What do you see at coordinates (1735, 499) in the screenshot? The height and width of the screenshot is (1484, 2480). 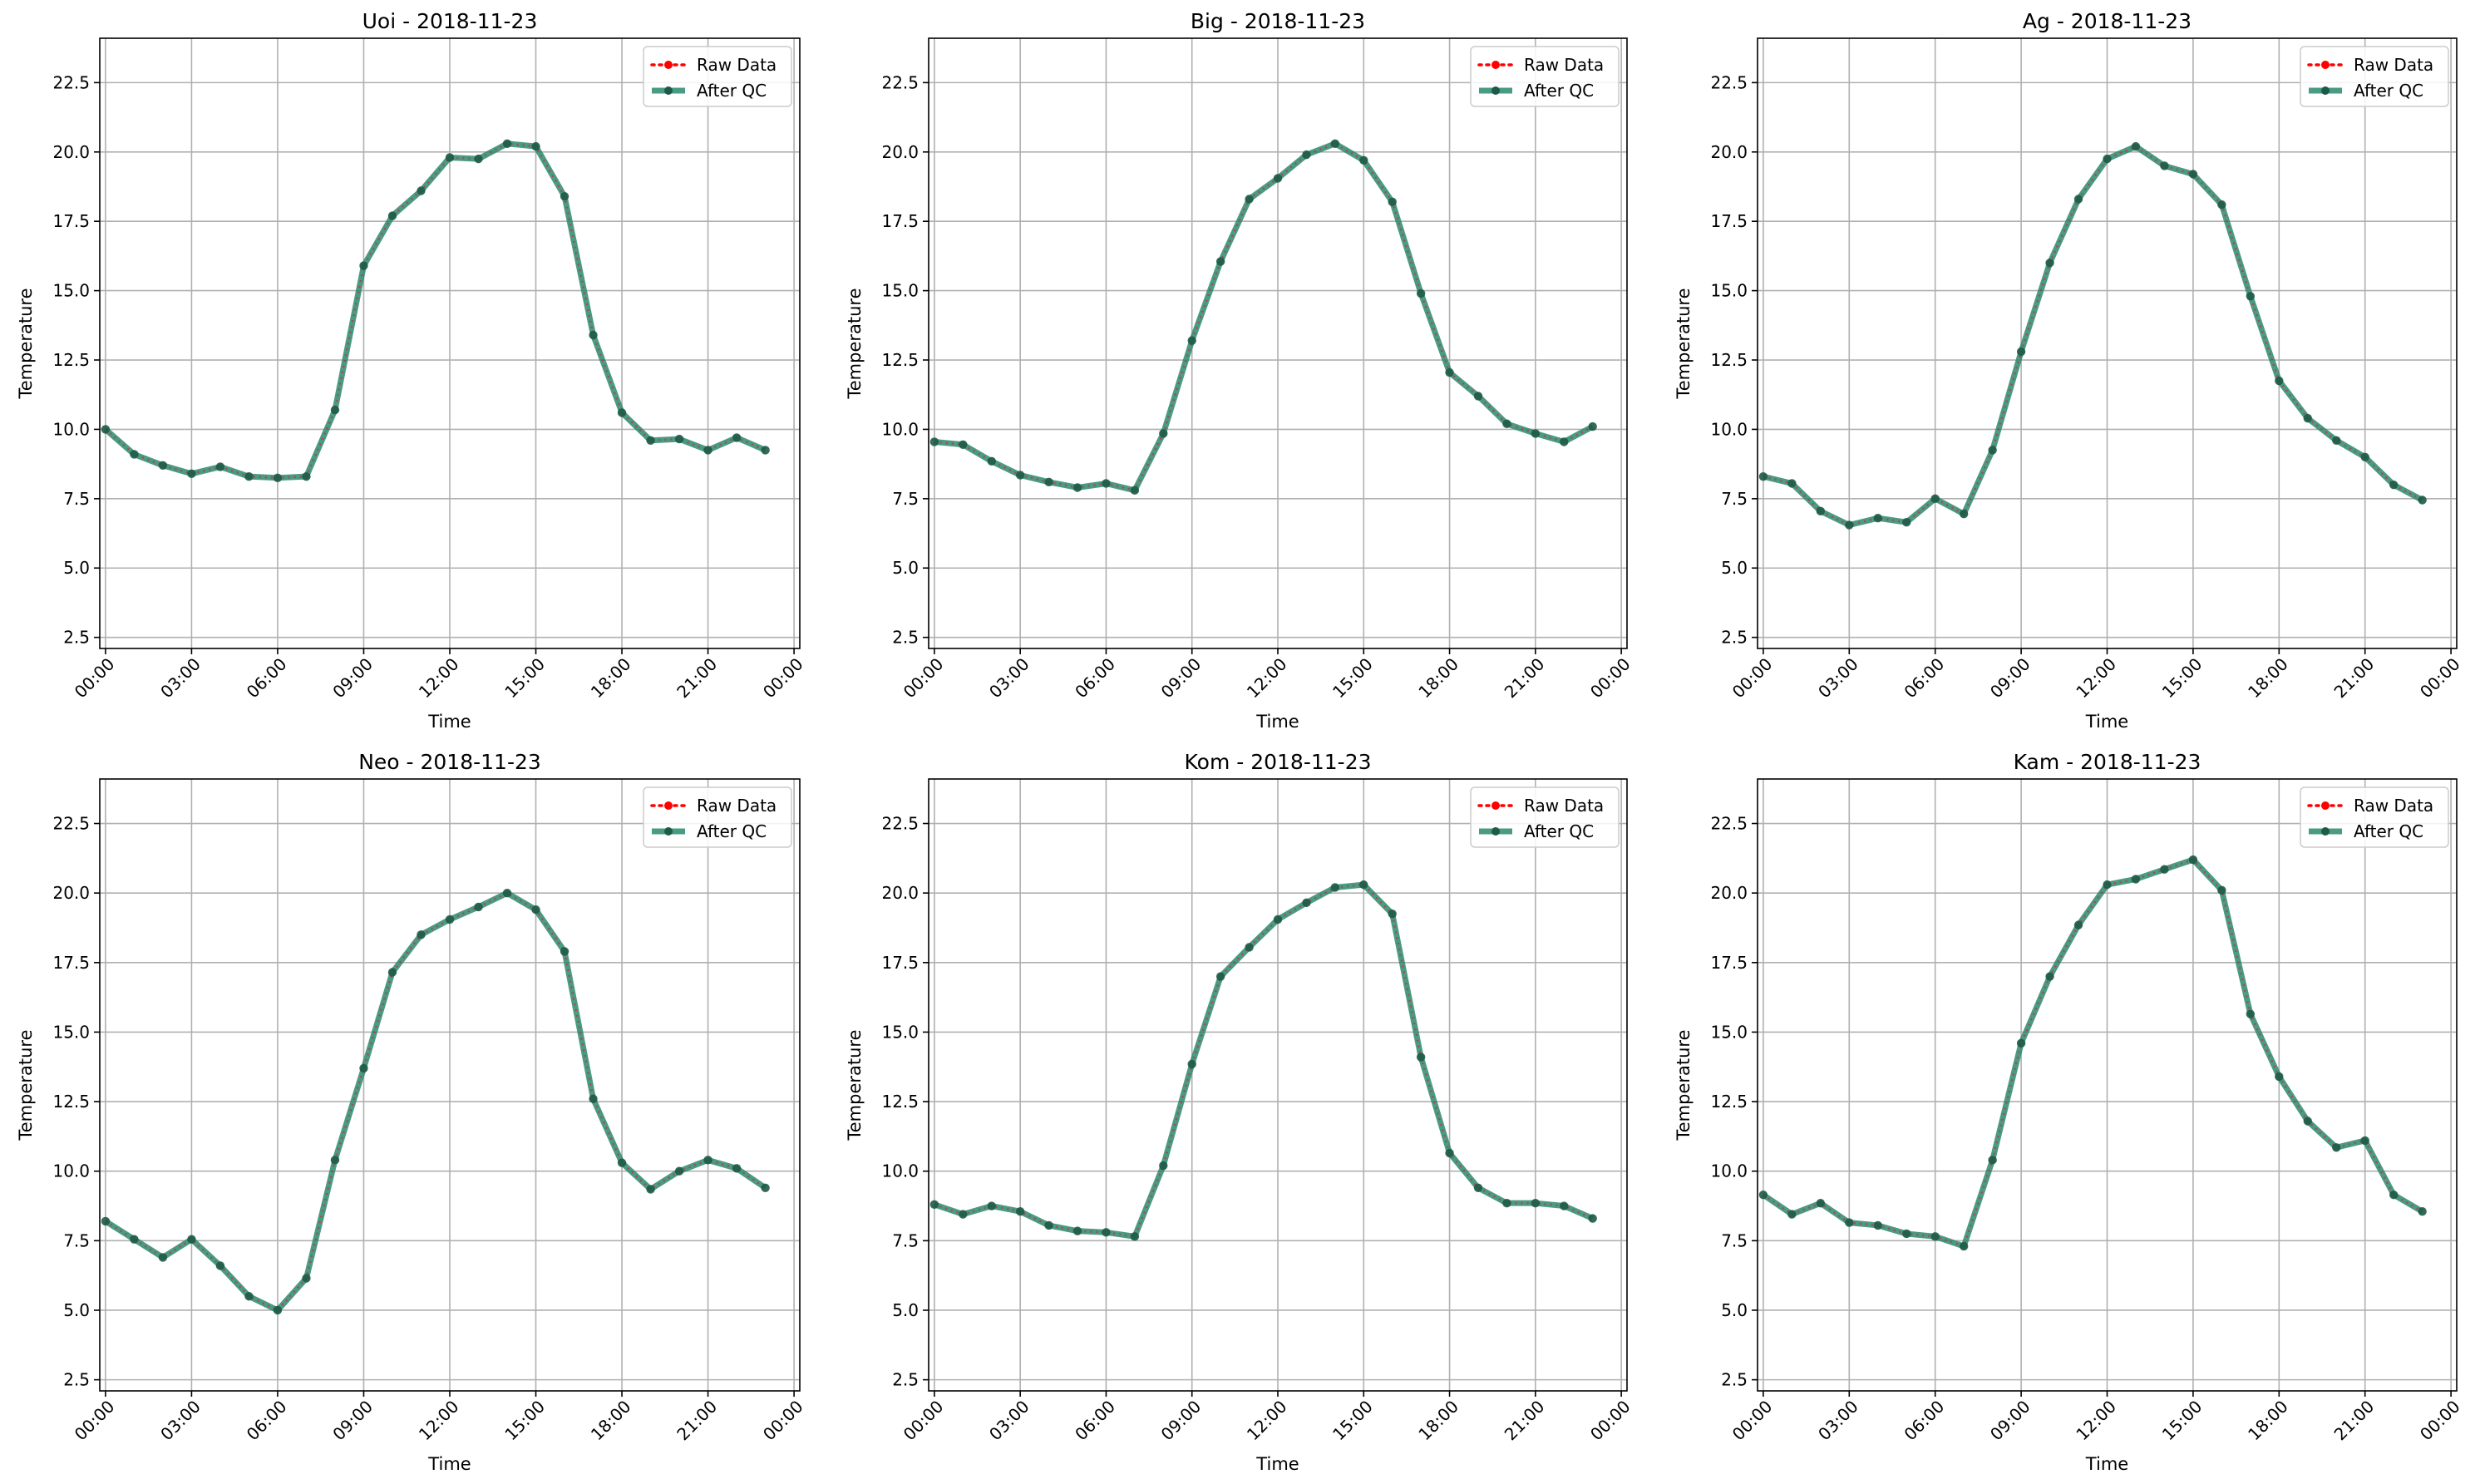 I see `y-tick-label: 7.5` at bounding box center [1735, 499].